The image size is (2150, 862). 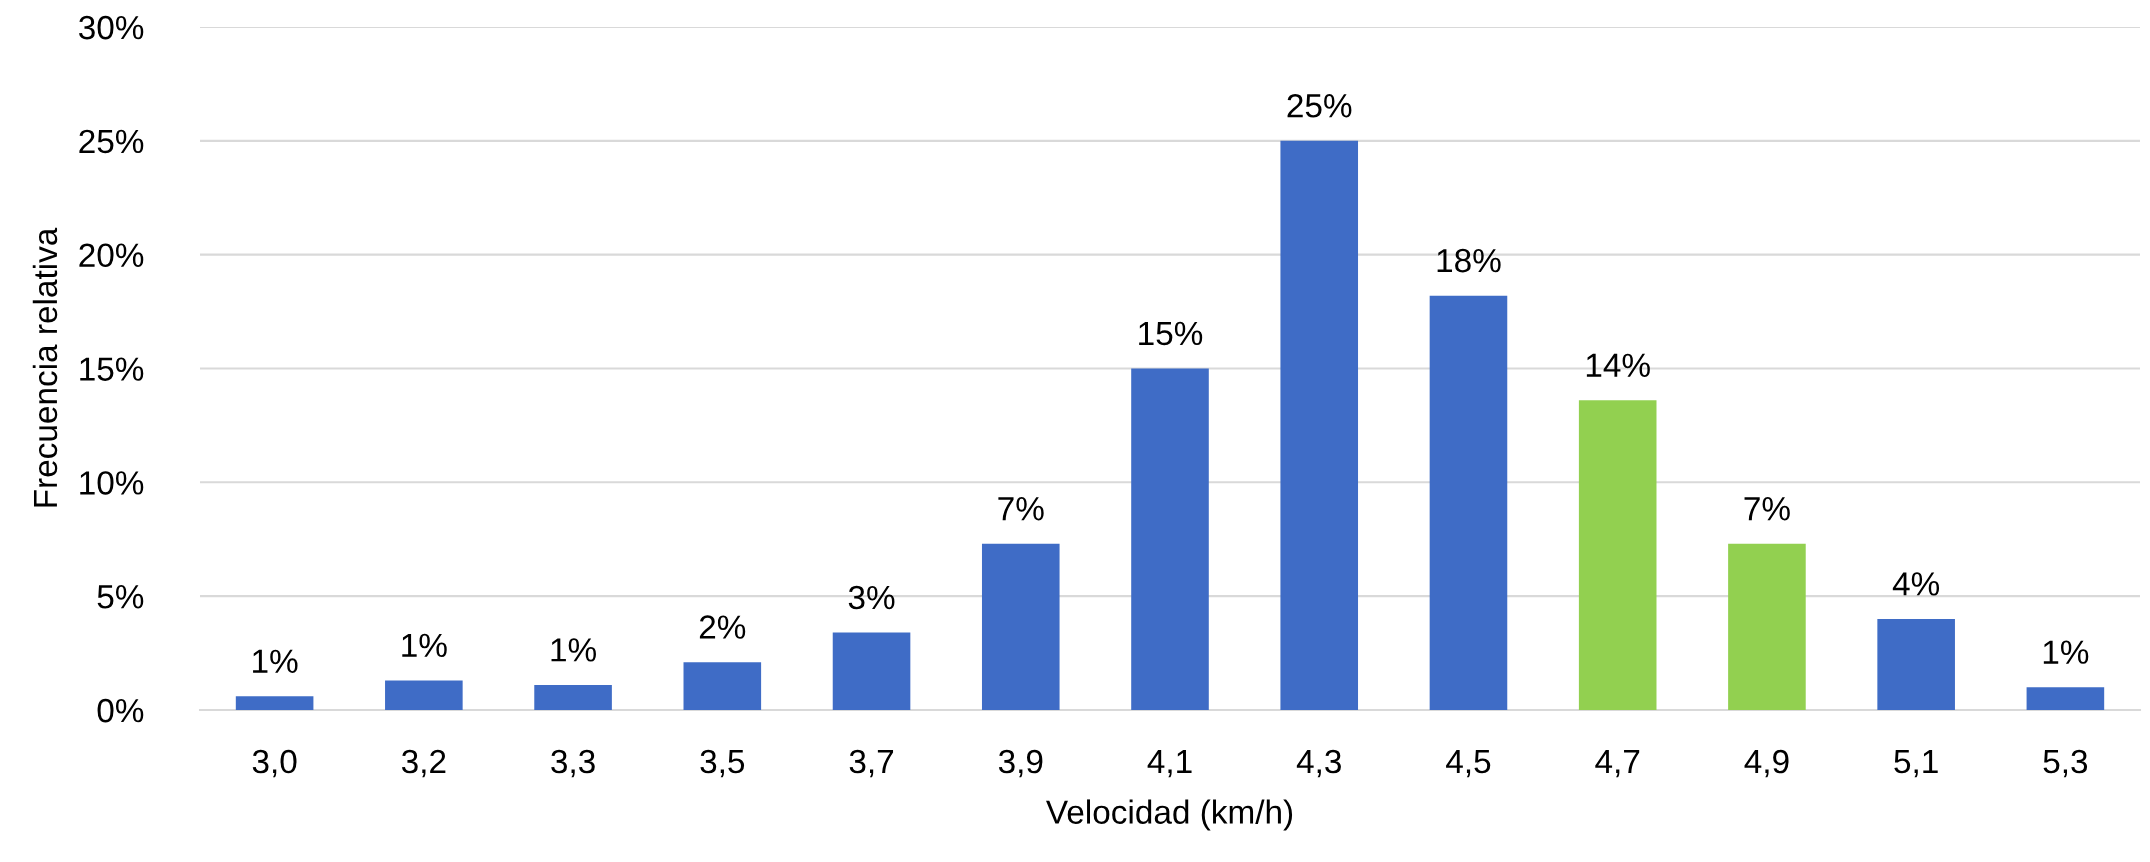 I want to click on x-tick-label: 3,2, so click(x=423, y=763).